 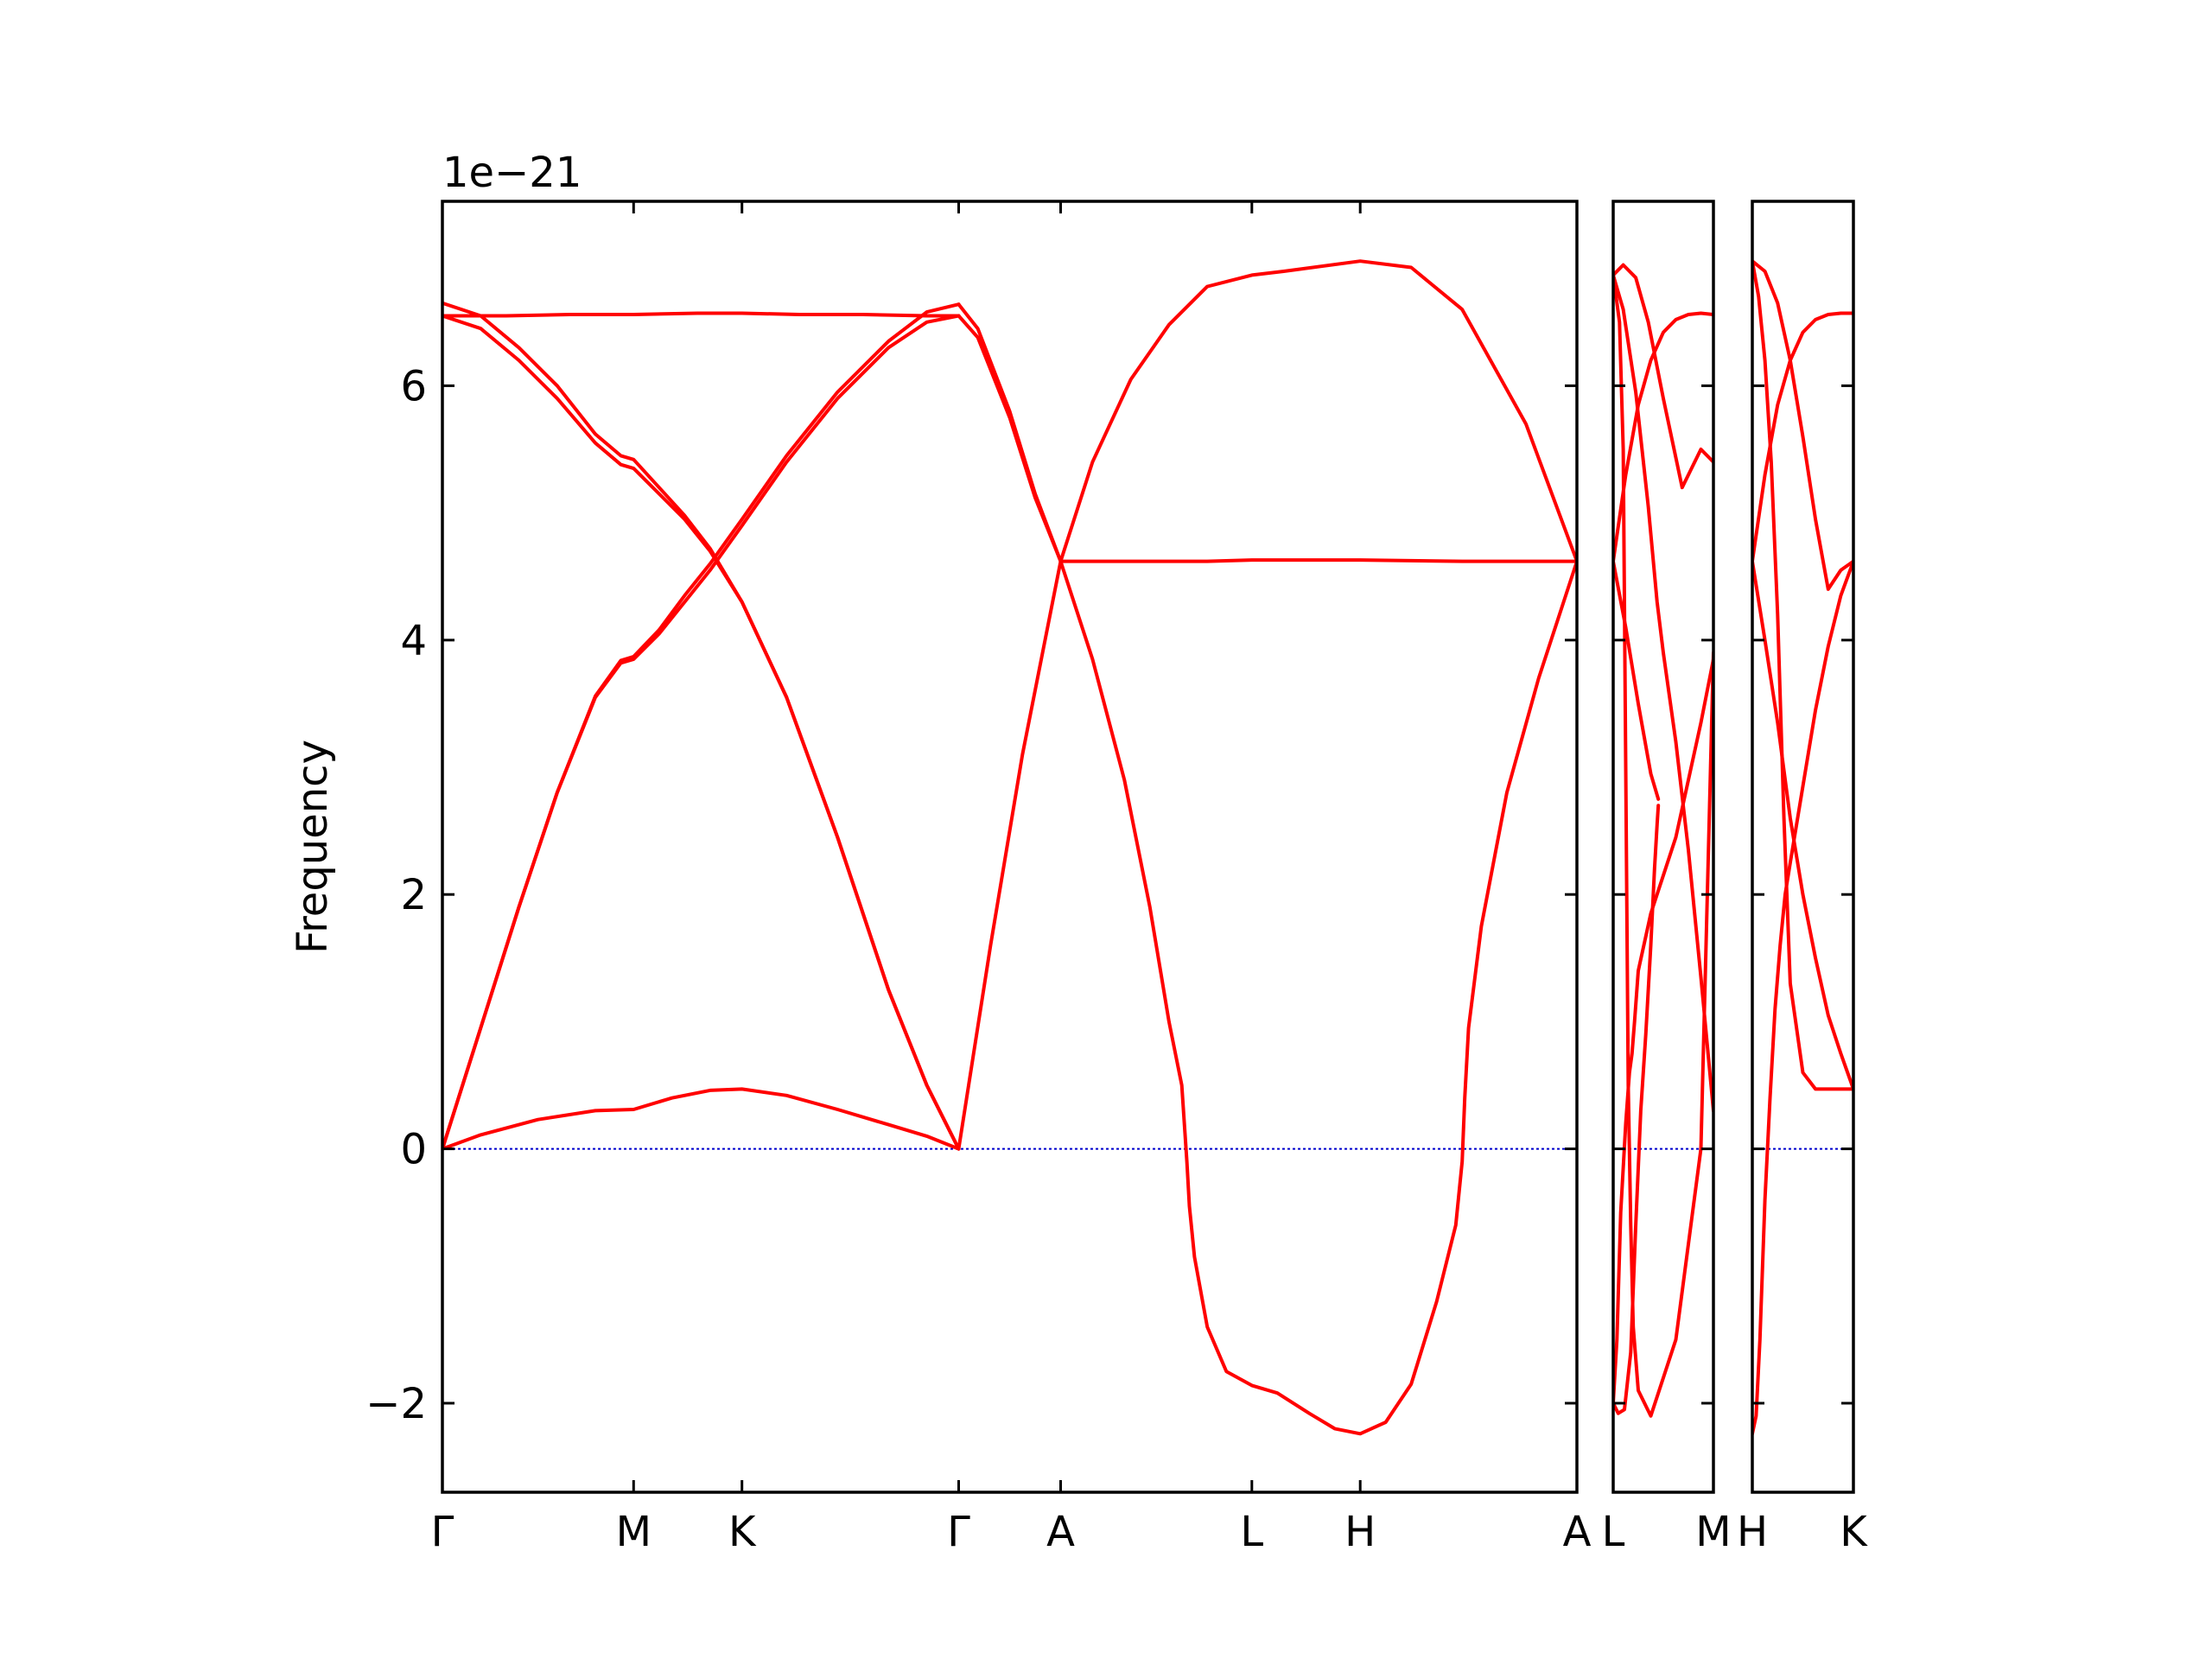 I want to click on y-axis-label: Frequency, so click(x=313, y=847).